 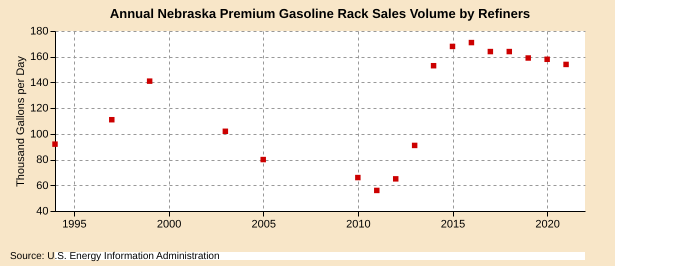 I want to click on y-tick-label: 40, so click(x=42, y=212).